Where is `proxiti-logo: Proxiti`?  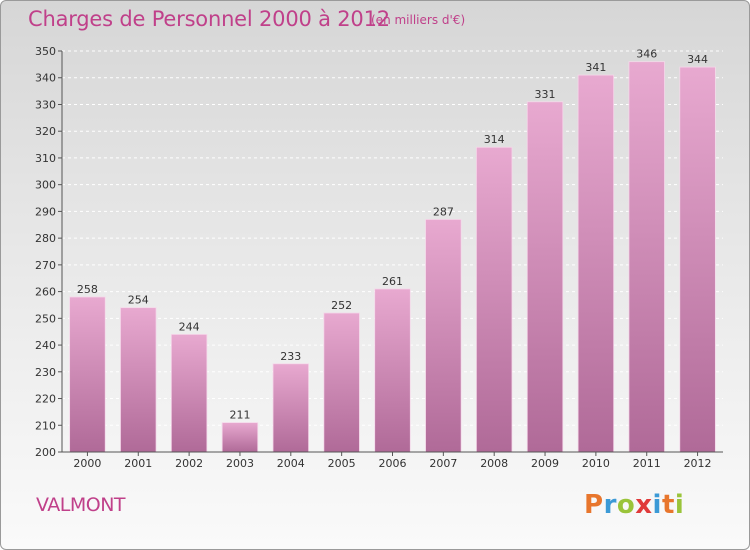
proxiti-logo: Proxiti is located at coordinates (634, 505).